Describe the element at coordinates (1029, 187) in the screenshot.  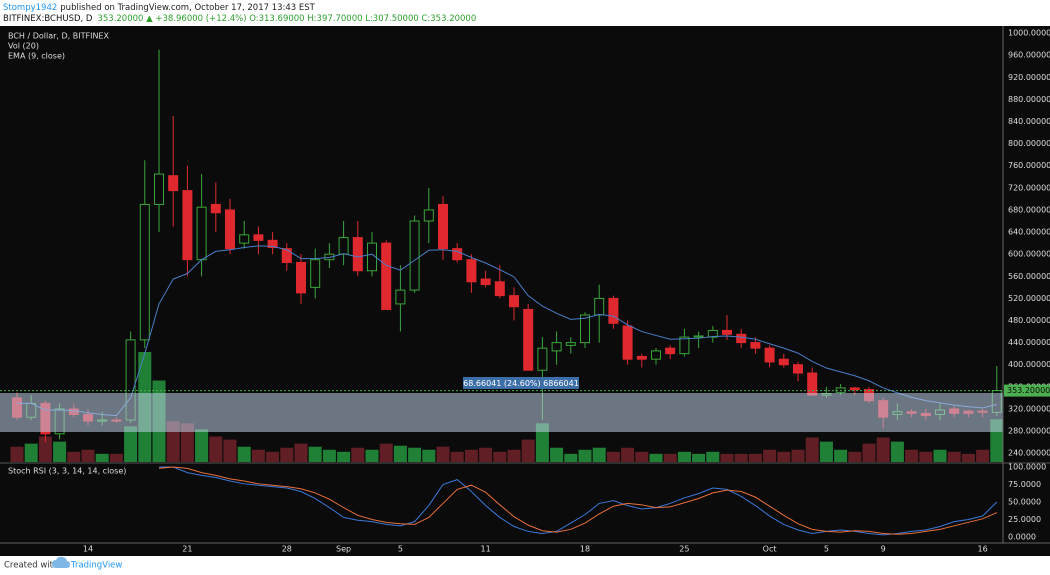
I see `y-tick-label: 720.000000` at that location.